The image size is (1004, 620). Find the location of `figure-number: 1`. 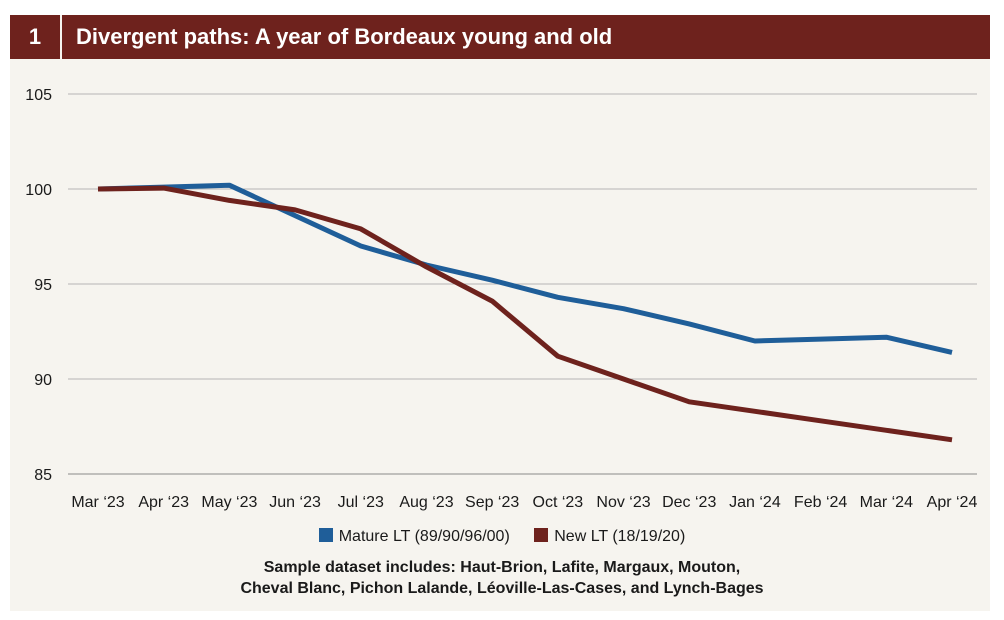

figure-number: 1 is located at coordinates (36, 37).